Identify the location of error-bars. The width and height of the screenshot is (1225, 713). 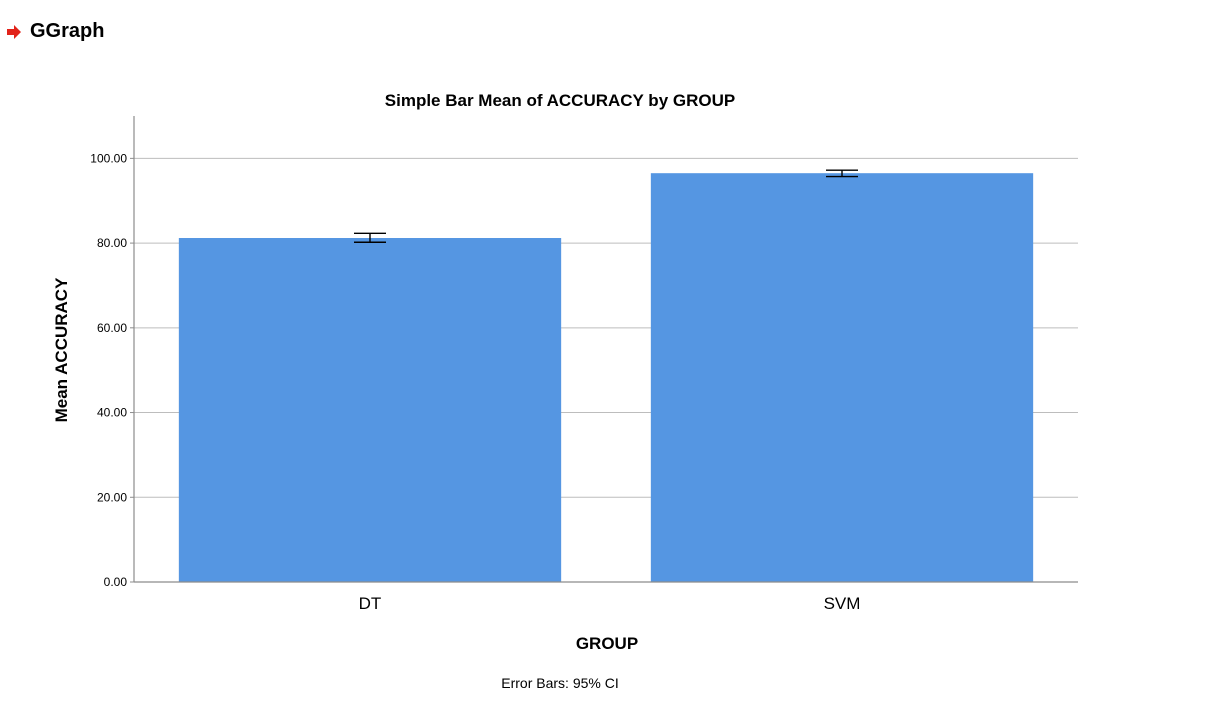
(606, 206).